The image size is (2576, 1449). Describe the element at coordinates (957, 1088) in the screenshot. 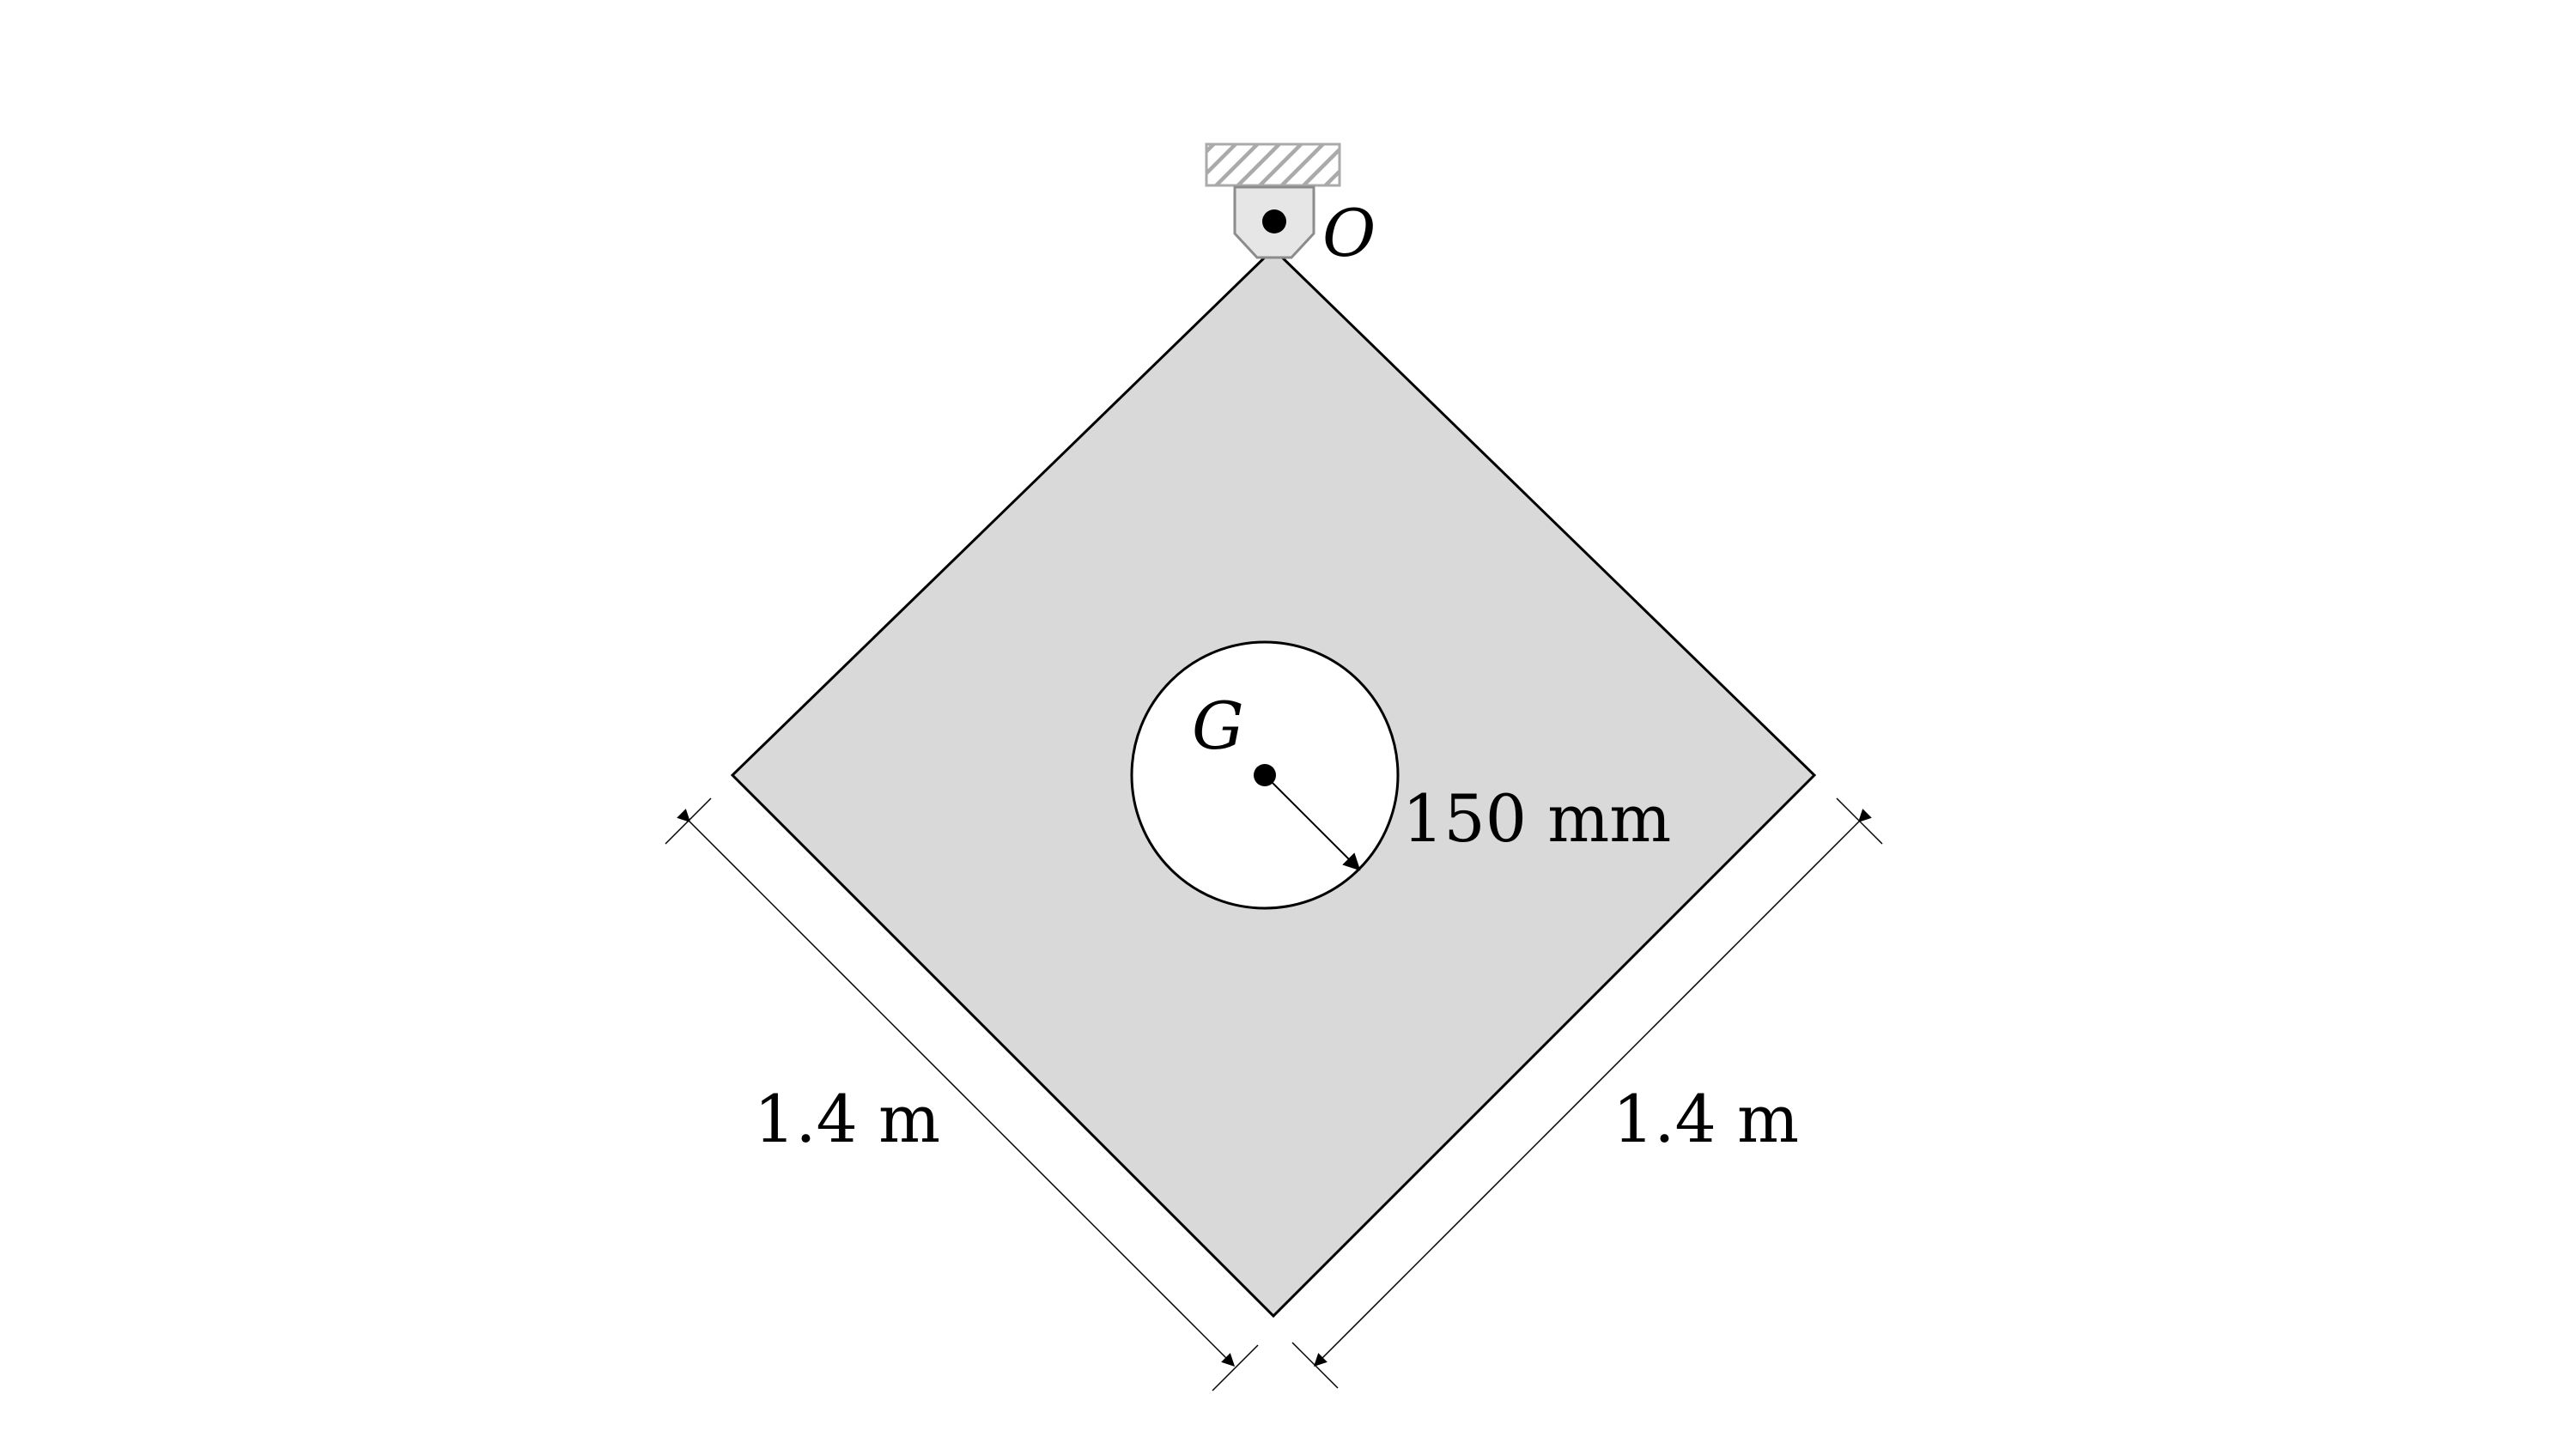

I see `left-dimension-line` at that location.